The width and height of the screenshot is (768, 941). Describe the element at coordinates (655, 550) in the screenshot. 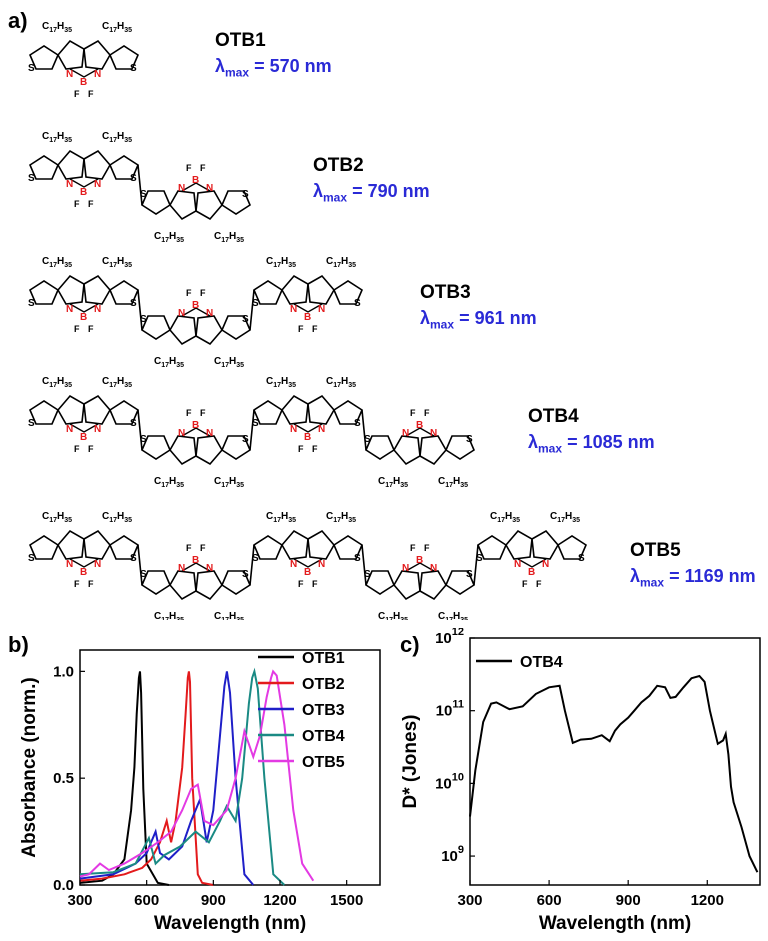

I see `compound-name: OTB5` at that location.